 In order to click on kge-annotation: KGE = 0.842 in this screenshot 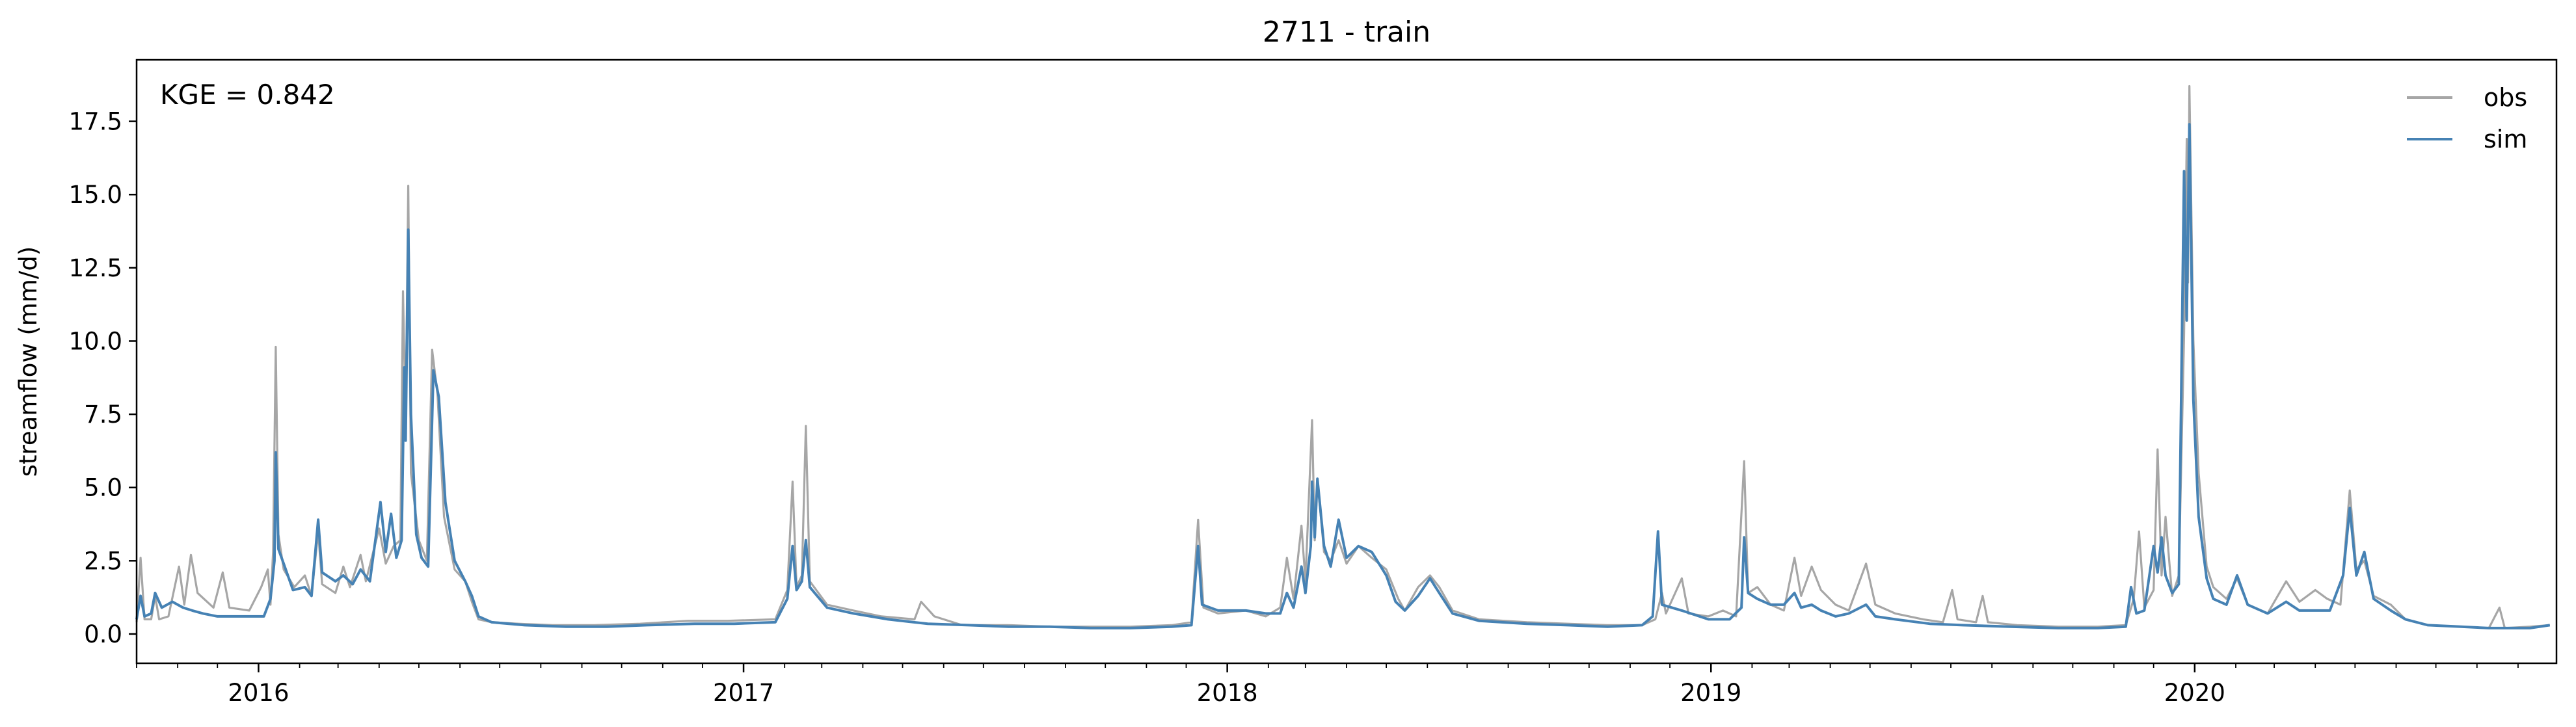, I will do `click(247, 95)`.